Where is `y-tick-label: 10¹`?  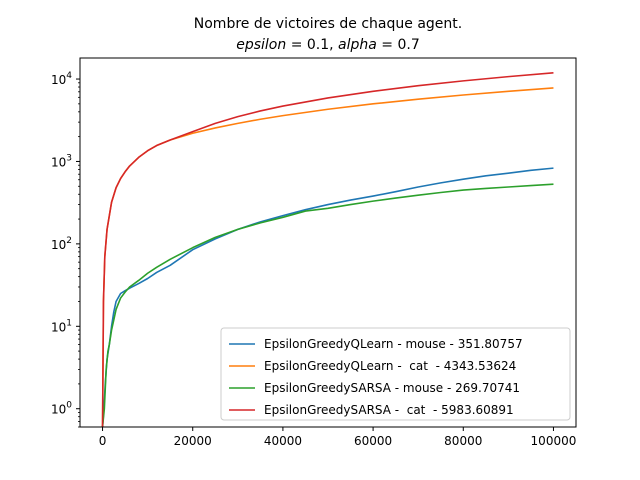 y-tick-label: 10¹ is located at coordinates (61, 326).